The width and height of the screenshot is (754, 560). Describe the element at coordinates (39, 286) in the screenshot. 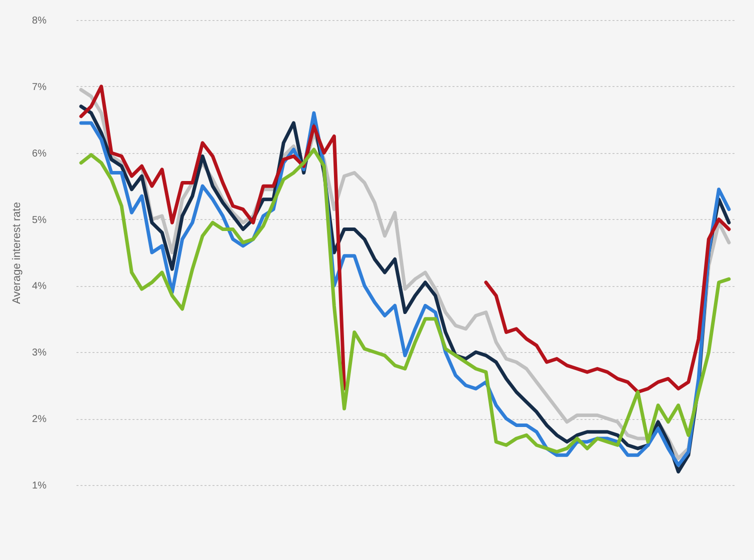

I see `y-tick-label: 4%` at that location.